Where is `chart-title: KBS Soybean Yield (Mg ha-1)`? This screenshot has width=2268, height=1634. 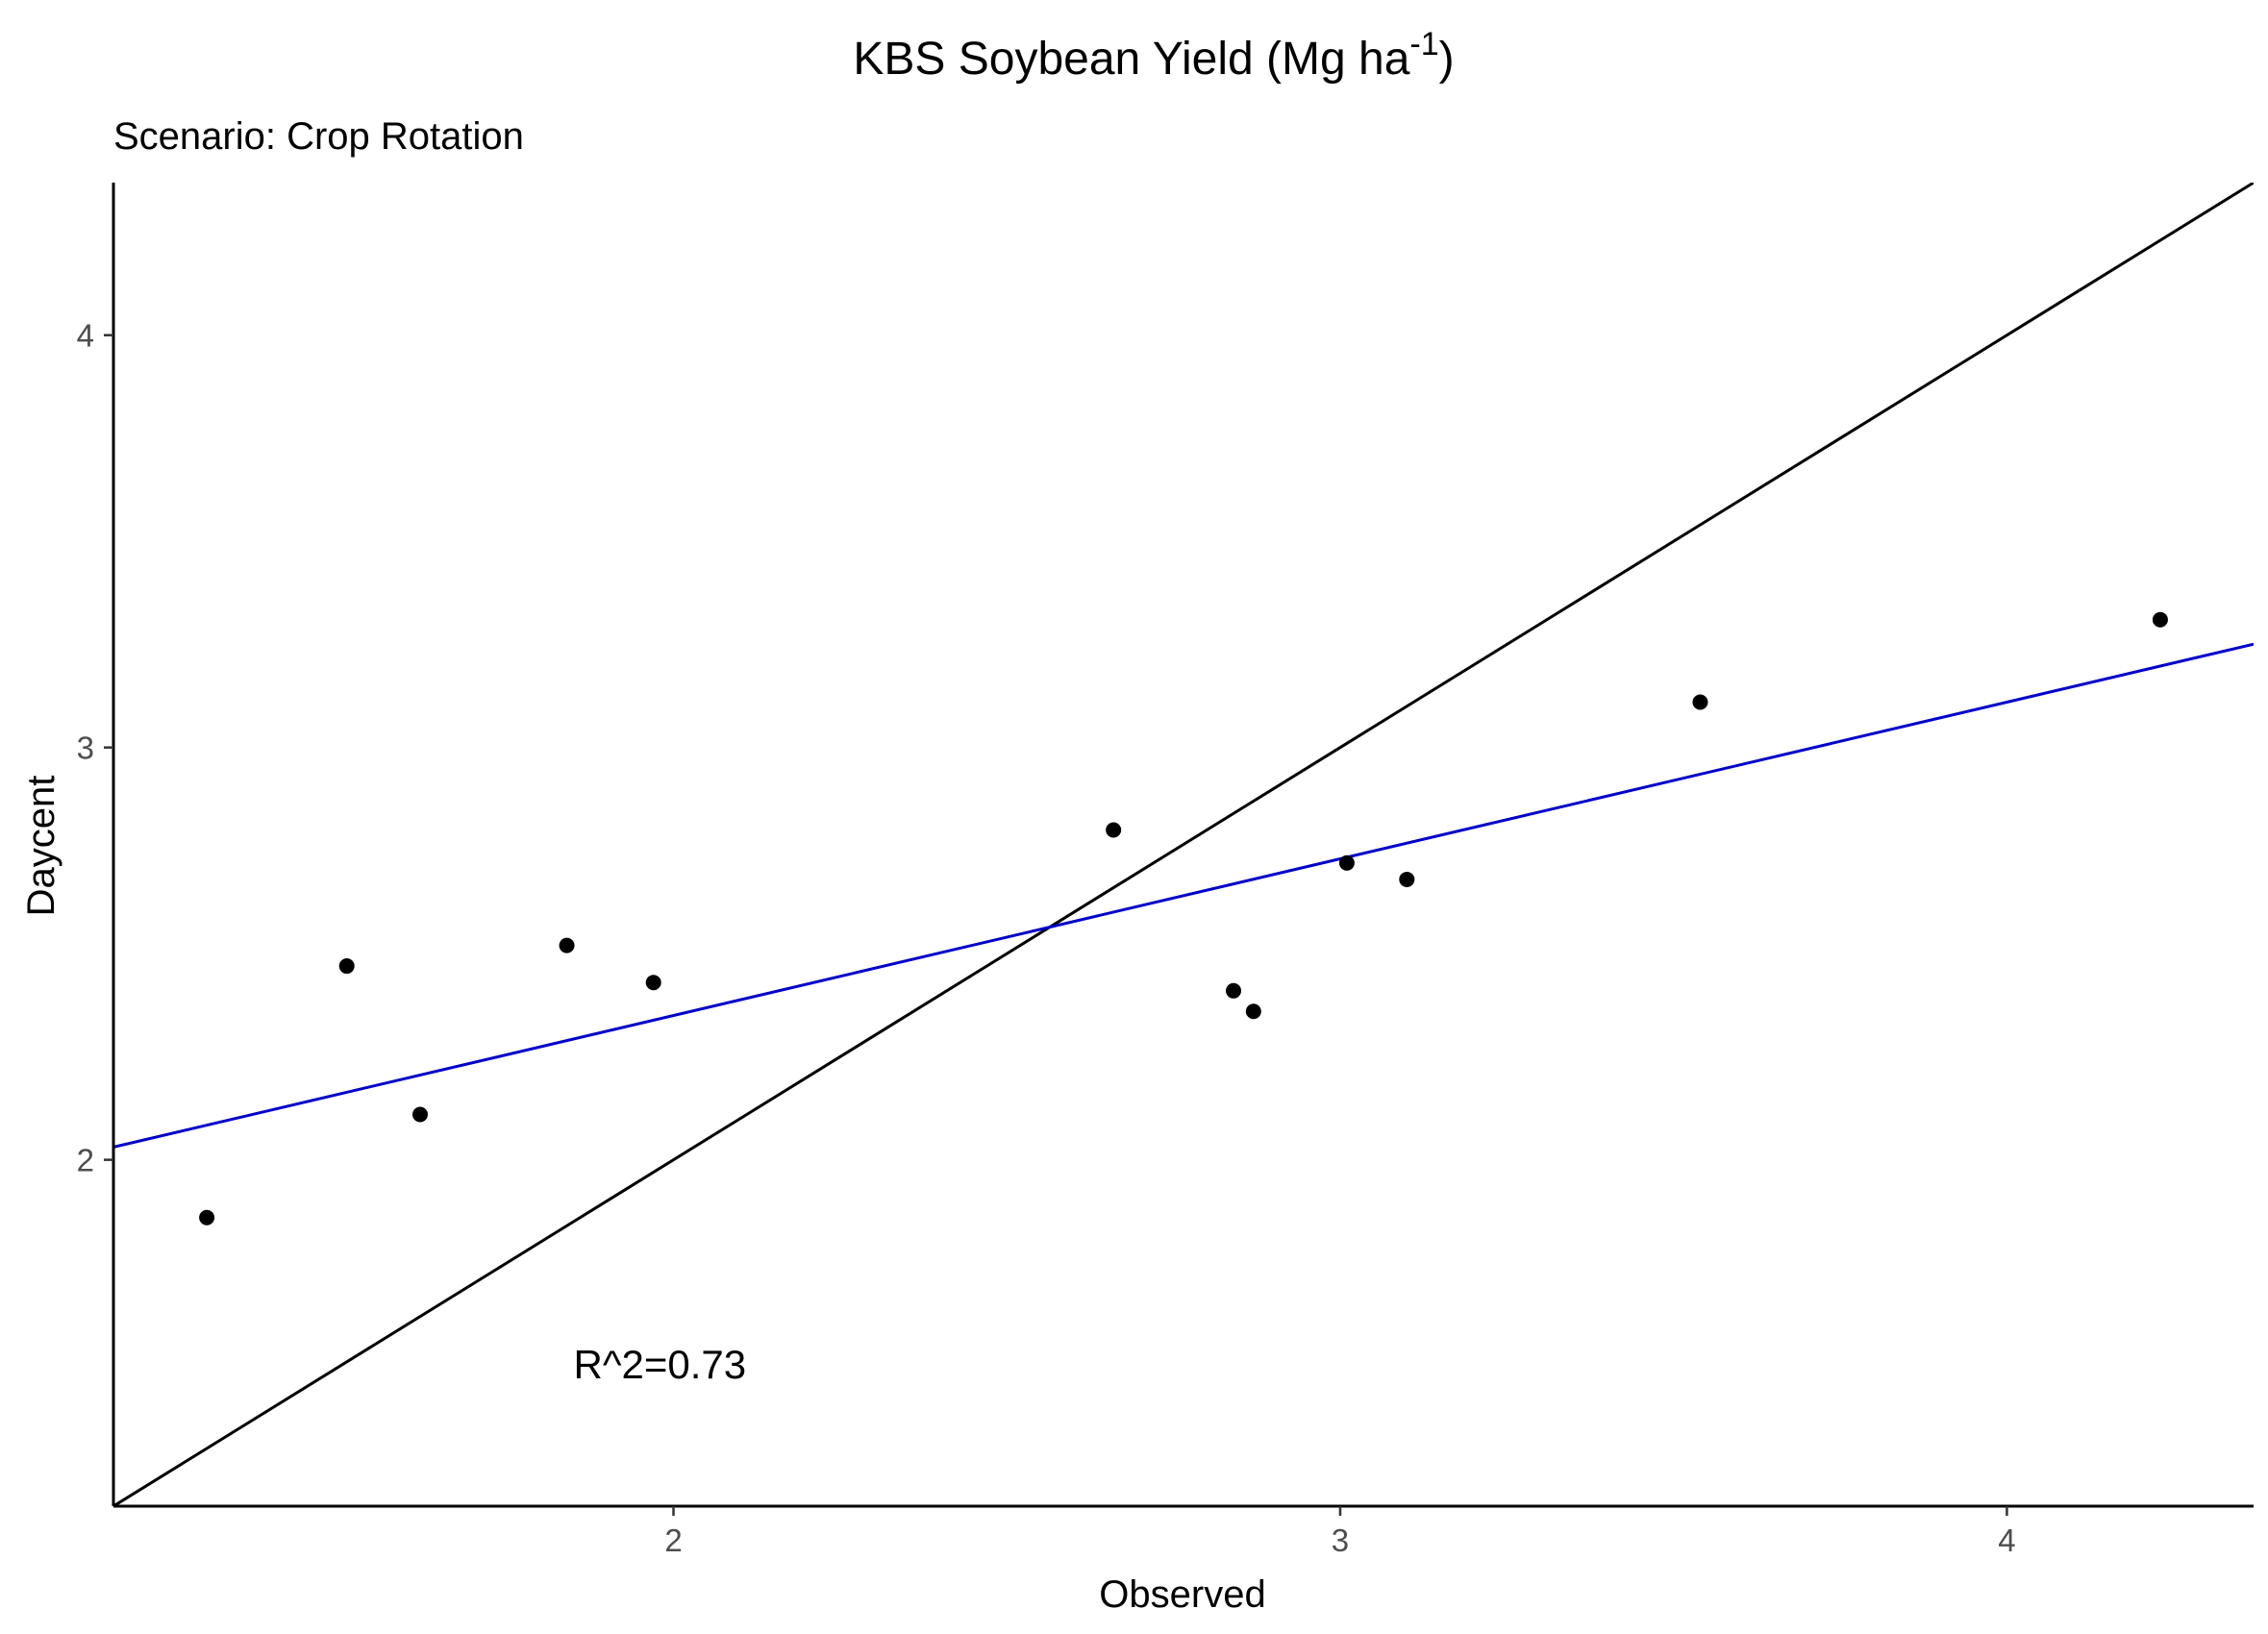 chart-title: KBS Soybean Yield (Mg ha-1) is located at coordinates (1153, 55).